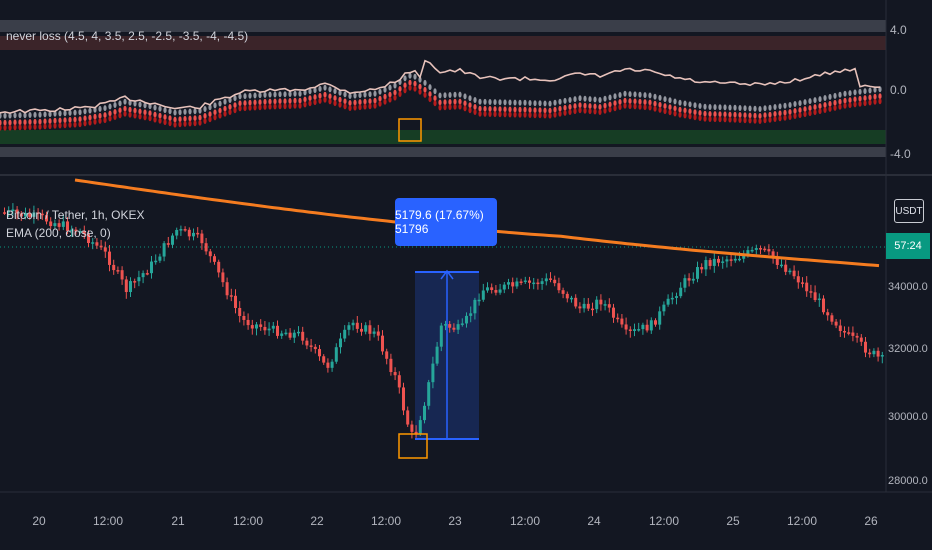 The height and width of the screenshot is (550, 932). What do you see at coordinates (909, 211) in the screenshot?
I see `currency-button: USDT` at bounding box center [909, 211].